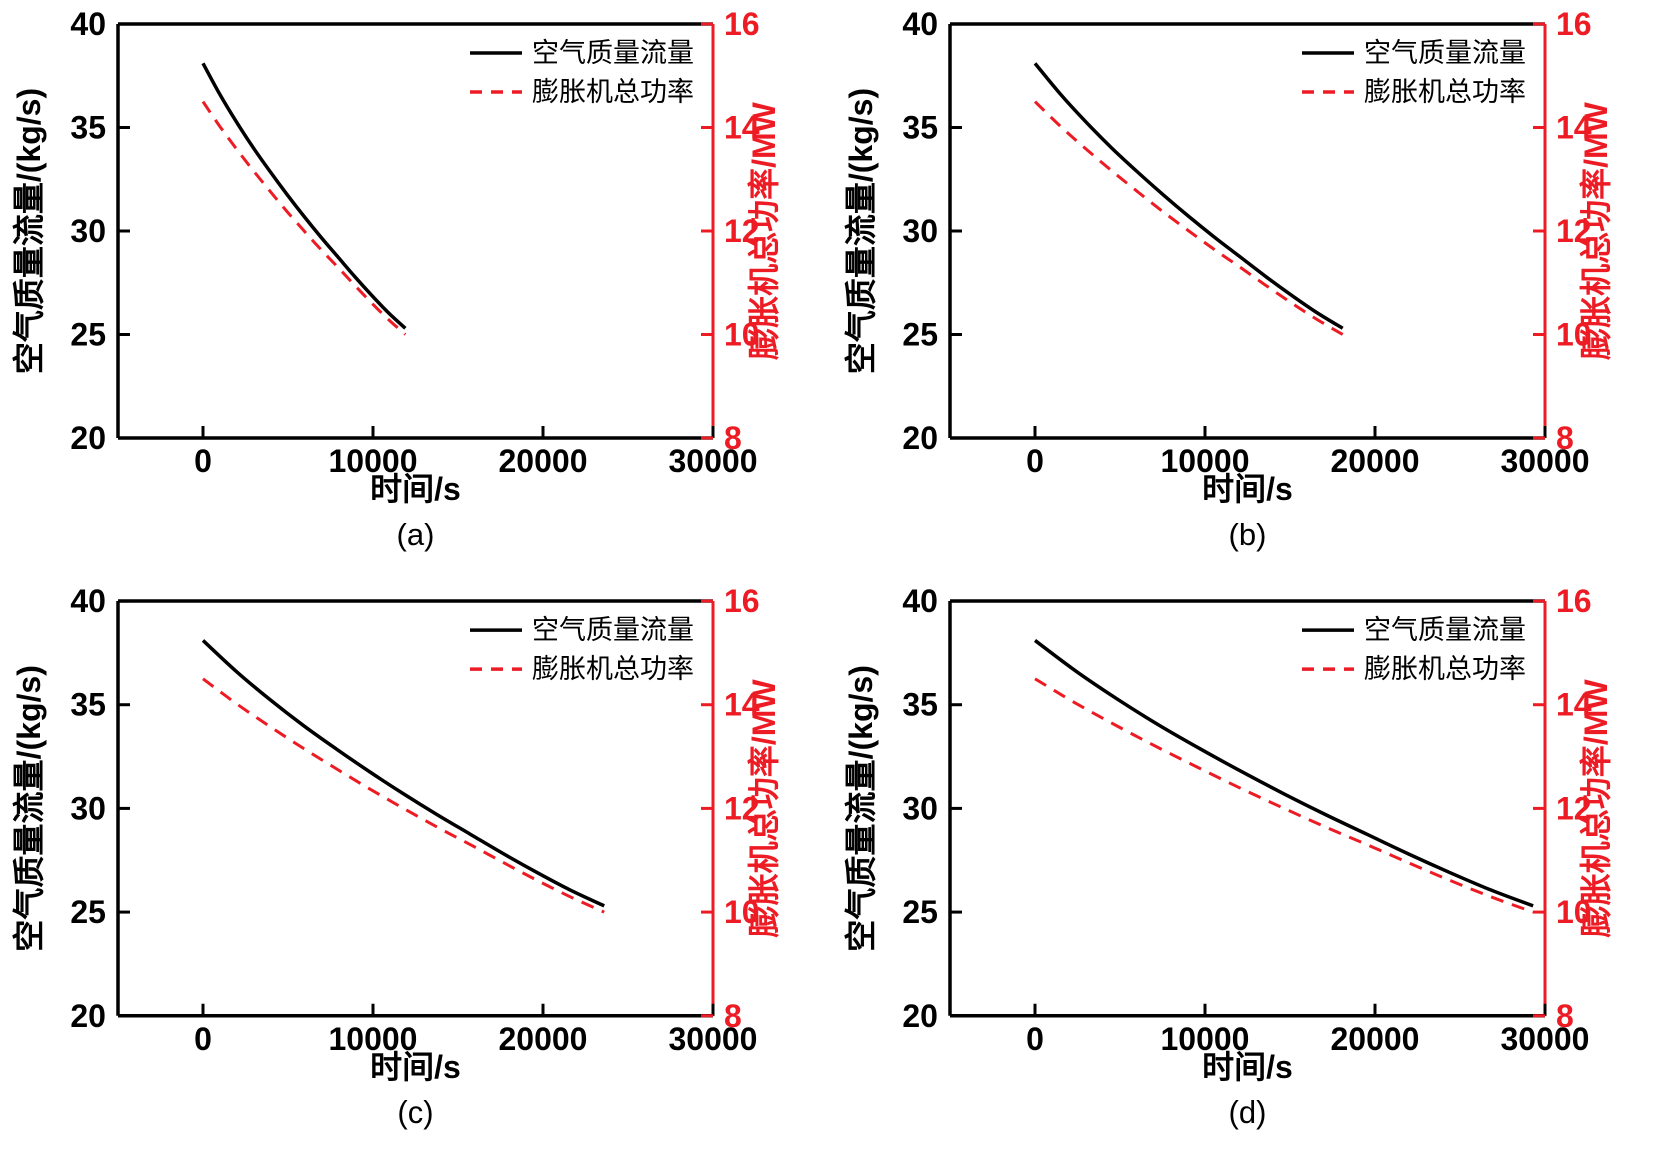 This screenshot has width=1664, height=1155. Describe the element at coordinates (415, 1112) in the screenshot. I see `panel-caption: (c)` at that location.